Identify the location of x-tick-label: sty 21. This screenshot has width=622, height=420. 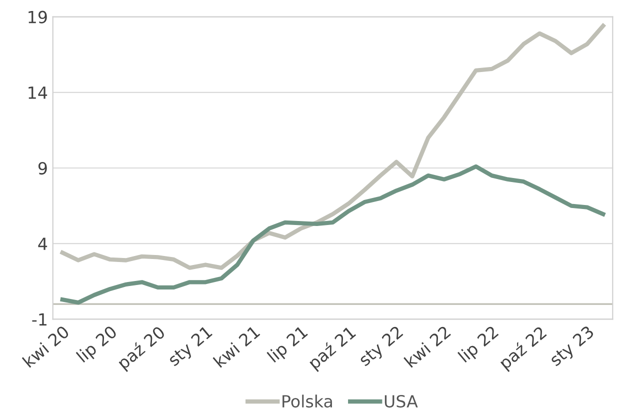
(190, 346).